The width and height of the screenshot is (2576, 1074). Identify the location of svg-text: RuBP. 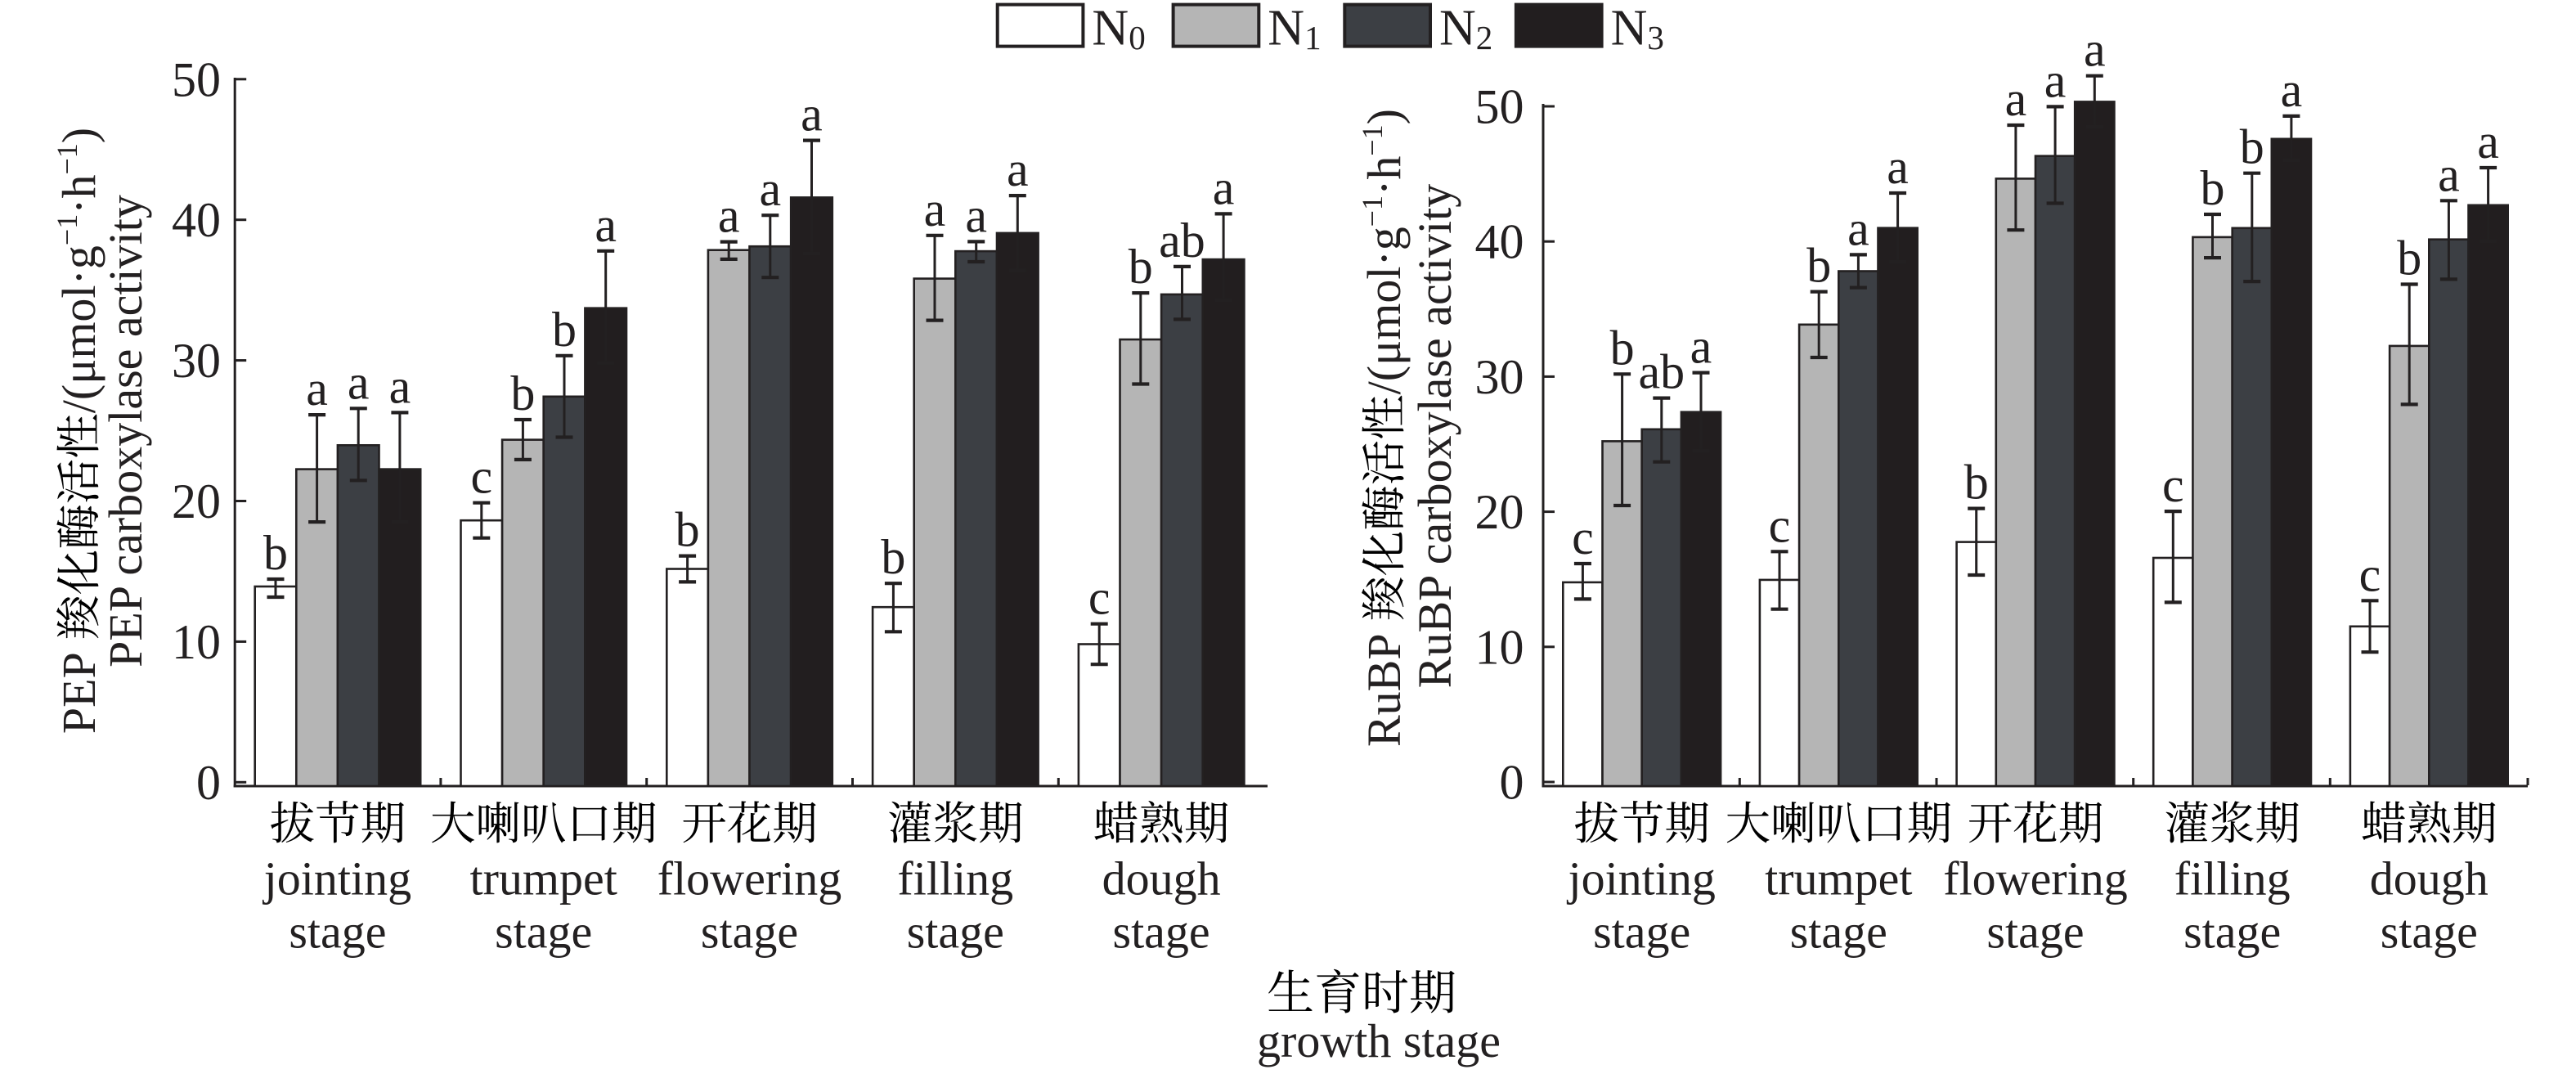
(1384, 690).